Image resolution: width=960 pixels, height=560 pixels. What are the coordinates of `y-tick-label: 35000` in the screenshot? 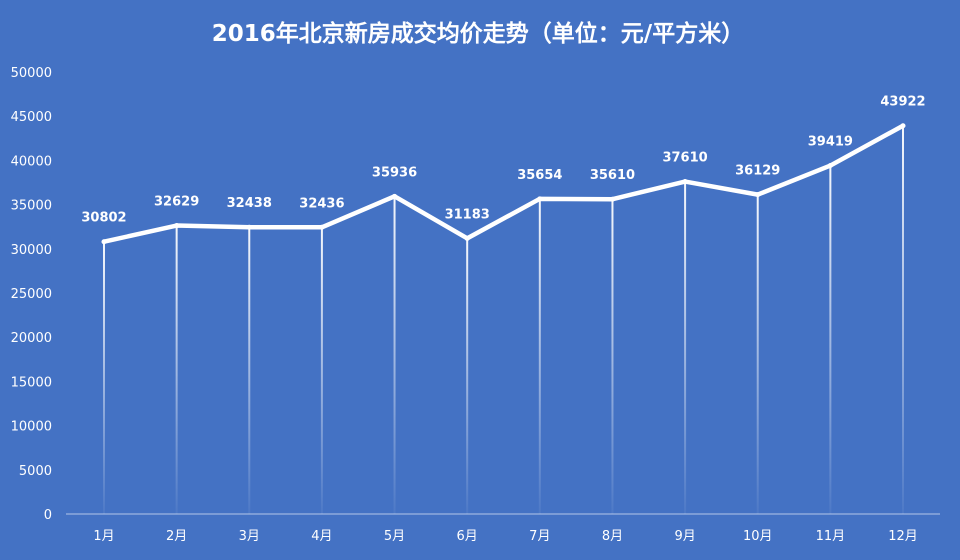 It's located at (31, 206).